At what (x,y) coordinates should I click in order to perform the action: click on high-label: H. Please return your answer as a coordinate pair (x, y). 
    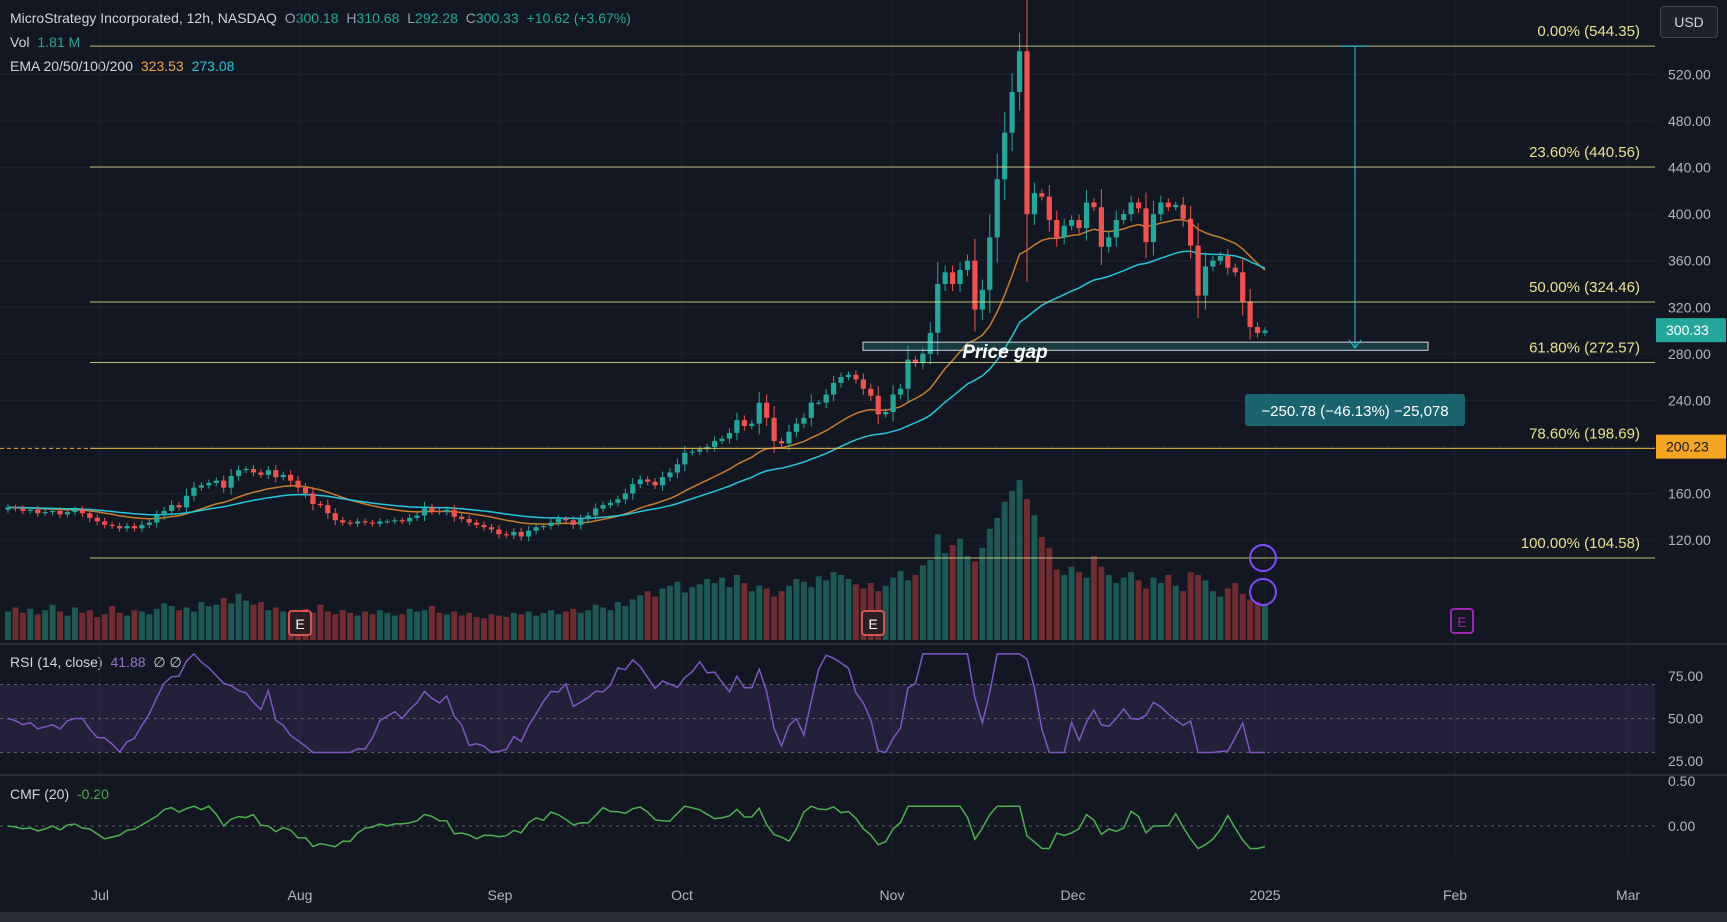
    Looking at the image, I should click on (351, 18).